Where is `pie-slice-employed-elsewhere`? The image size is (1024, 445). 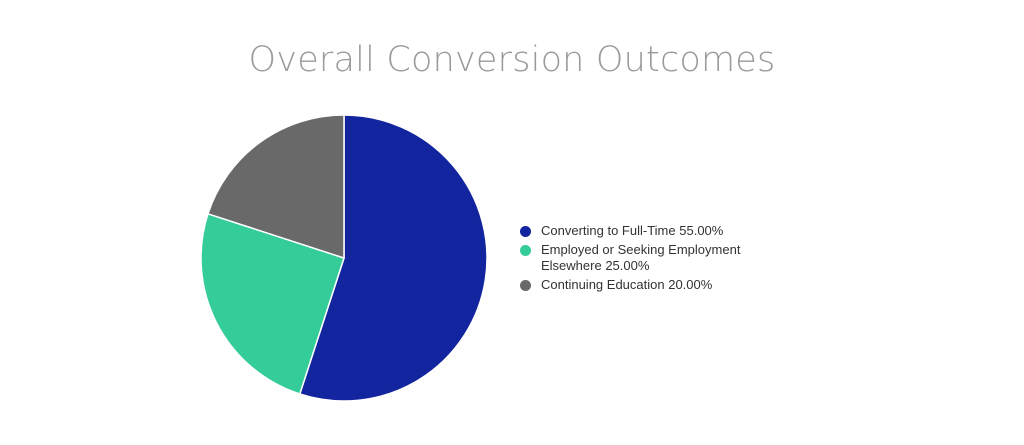 pie-slice-employed-elsewhere is located at coordinates (272, 304).